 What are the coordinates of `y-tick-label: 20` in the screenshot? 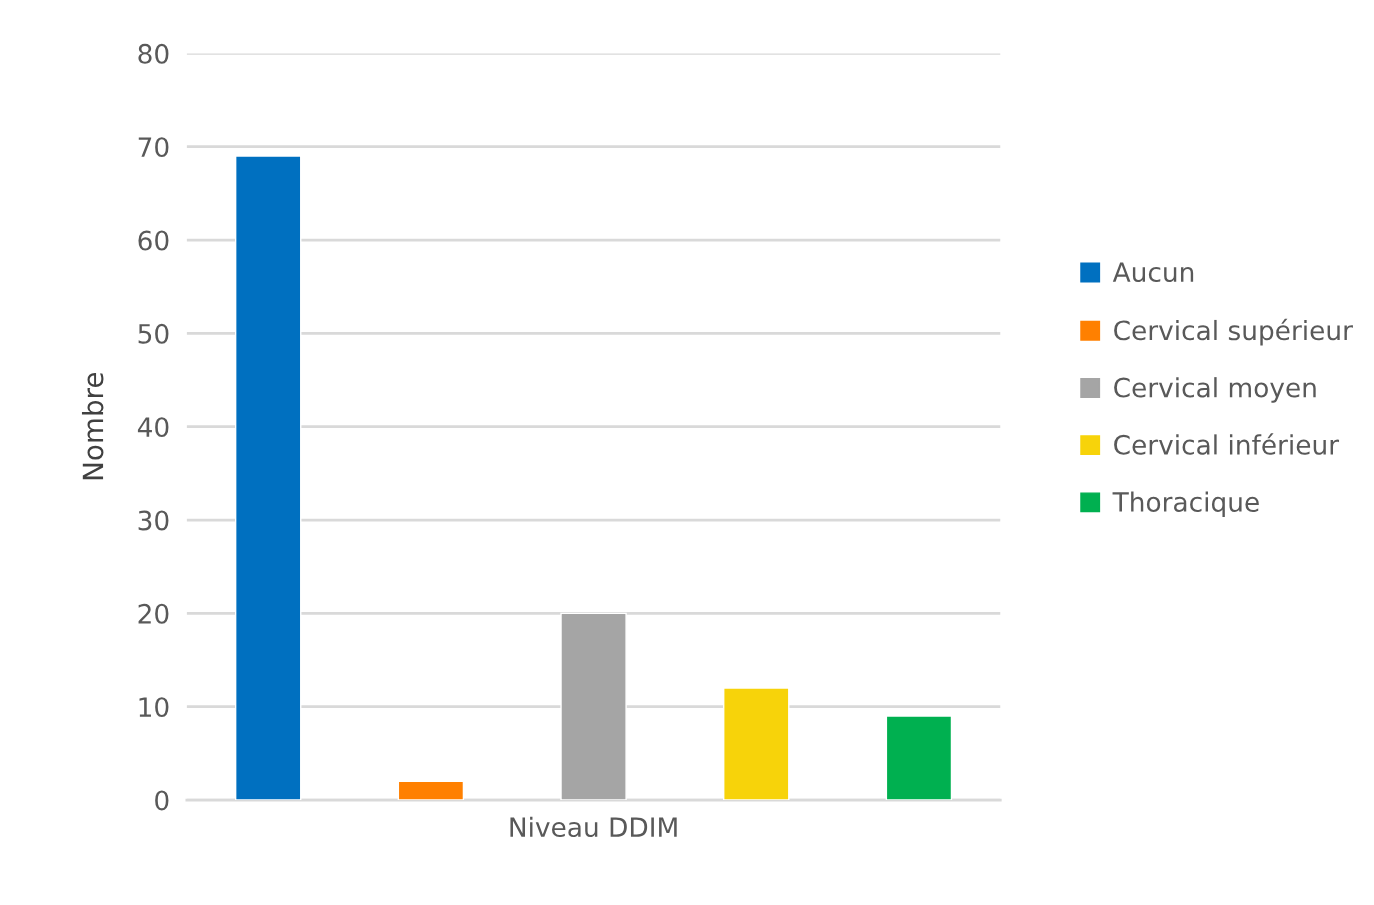 It's located at (153, 613).